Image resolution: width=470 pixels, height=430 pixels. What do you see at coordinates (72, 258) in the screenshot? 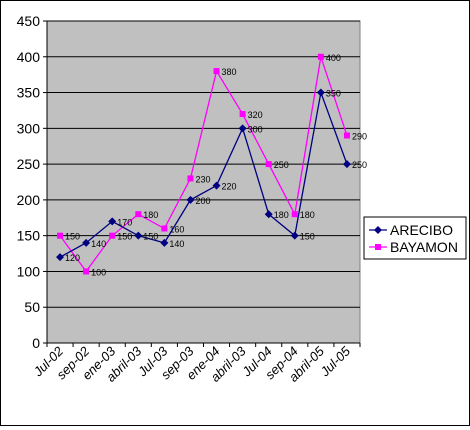
I see `data-label: 120` at bounding box center [72, 258].